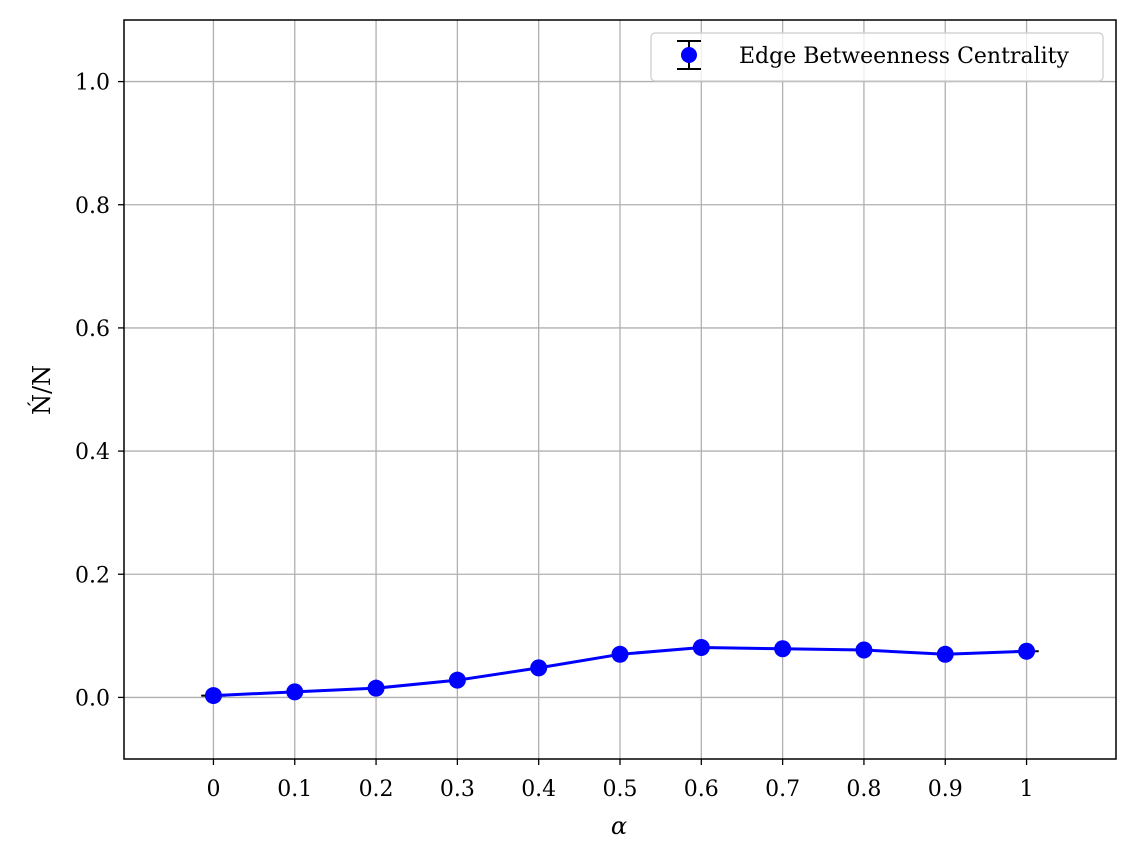 Image resolution: width=1135 pixels, height=861 pixels. Describe the element at coordinates (689, 55) in the screenshot. I see `legend-marker-icon` at that location.